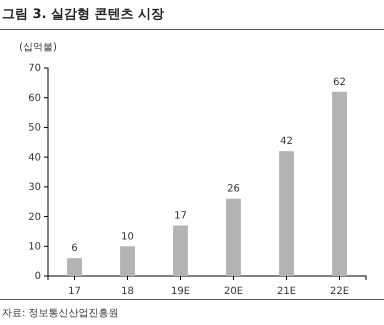 This screenshot has width=384, height=325. Describe the element at coordinates (180, 216) in the screenshot. I see `data-label: 17` at that location.